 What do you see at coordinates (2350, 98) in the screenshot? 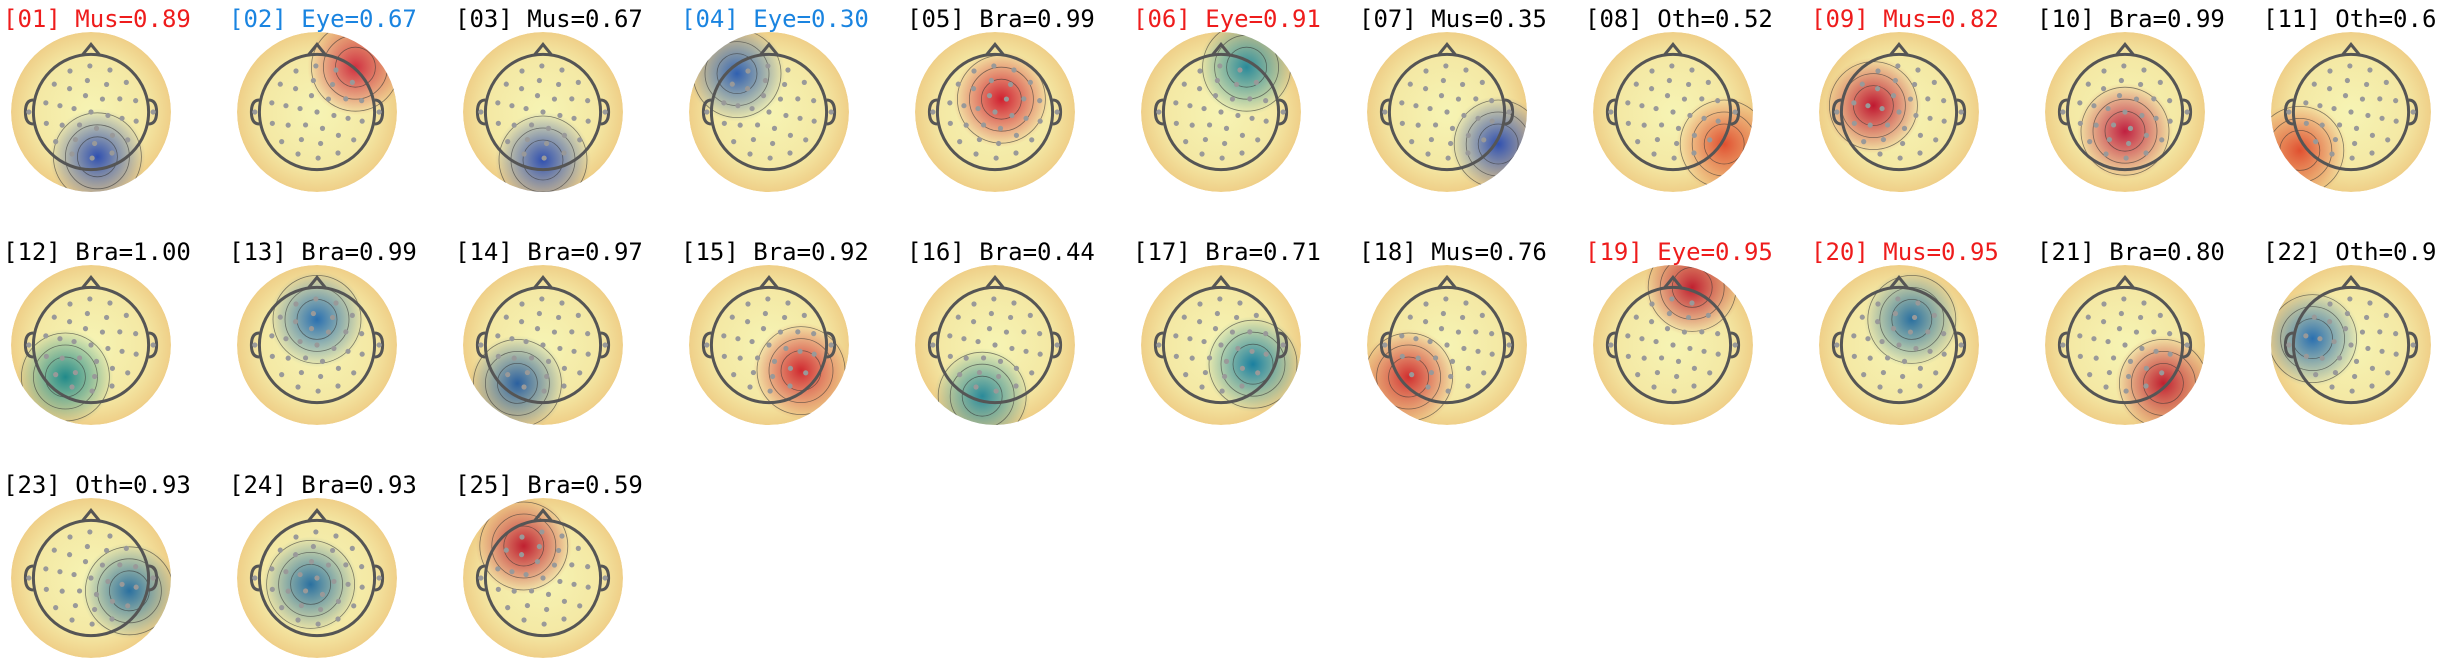
I see `component: [11] Oth=0.67` at bounding box center [2350, 98].